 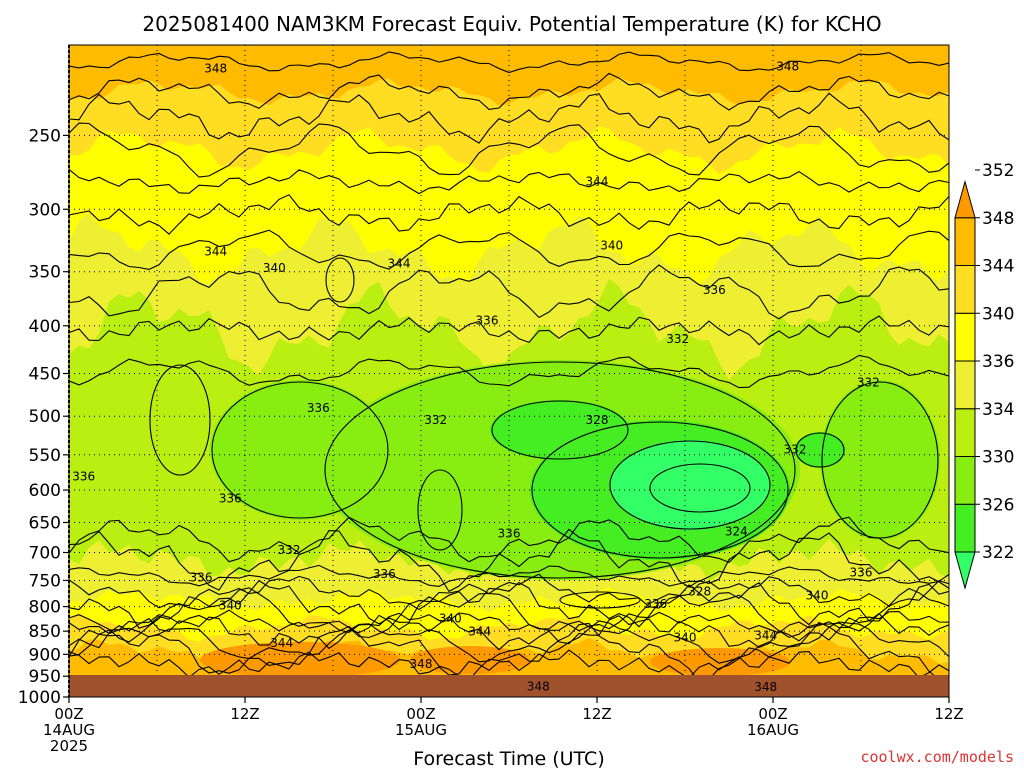 I want to click on colorbar-label: 330, so click(x=998, y=458).